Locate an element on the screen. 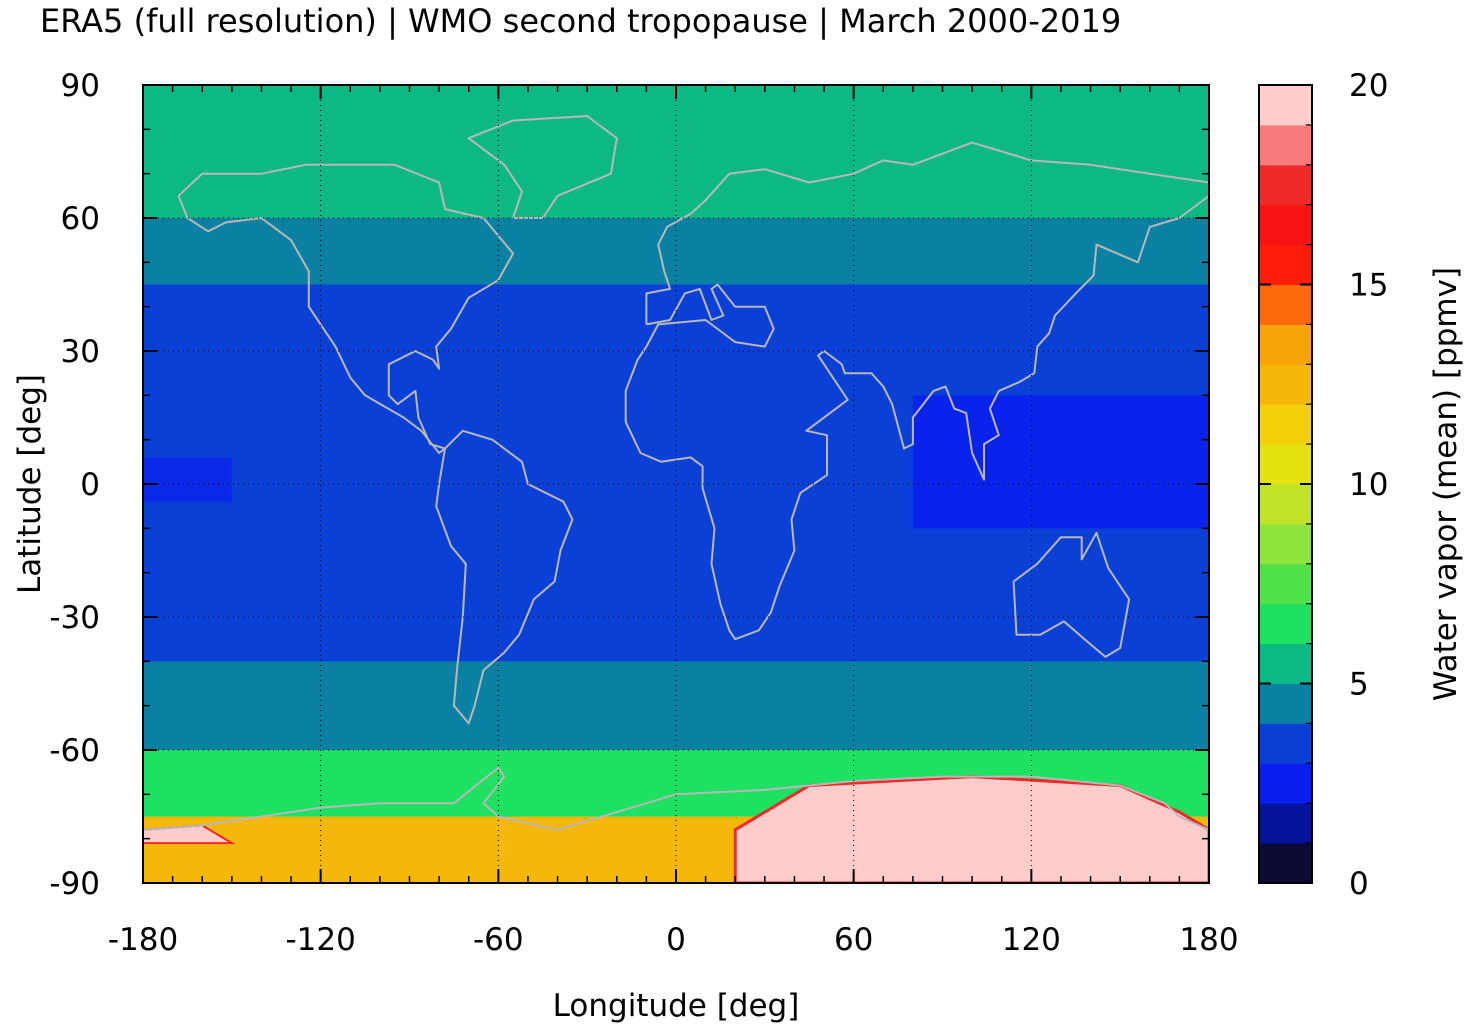  colorbar-tick-labels: 20 15 10 5 0 is located at coordinates (1368, 485).